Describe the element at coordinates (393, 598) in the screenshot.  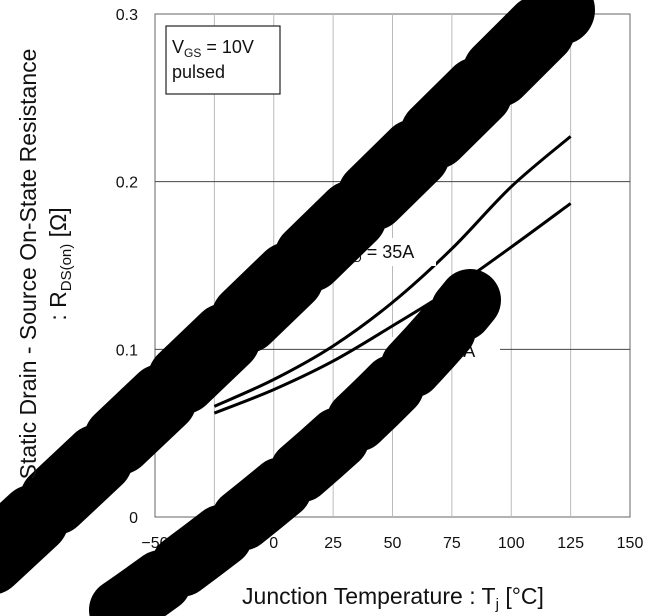
I see `x-axis-title: Junction Temperature : Tj [°C]` at that location.